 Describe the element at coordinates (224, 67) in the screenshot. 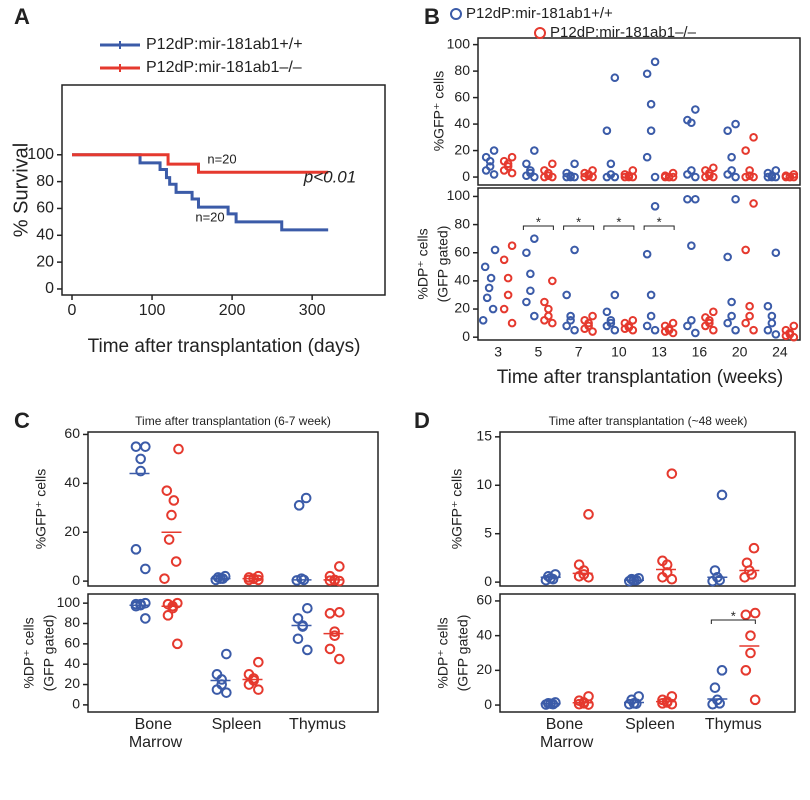

I see `legend-label: P12dP:mir-181ab1–/–` at that location.